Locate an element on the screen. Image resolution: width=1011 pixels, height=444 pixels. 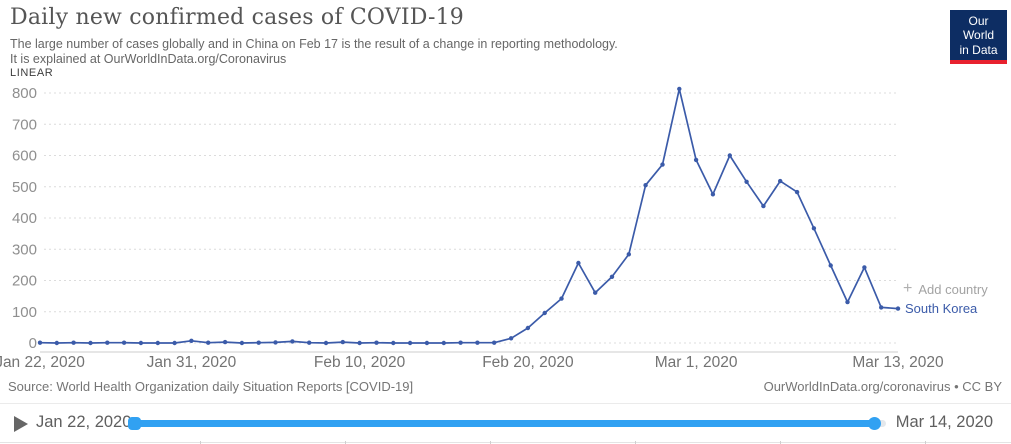
x-axis-tick-label: Mar 1, 2020 is located at coordinates (696, 362).